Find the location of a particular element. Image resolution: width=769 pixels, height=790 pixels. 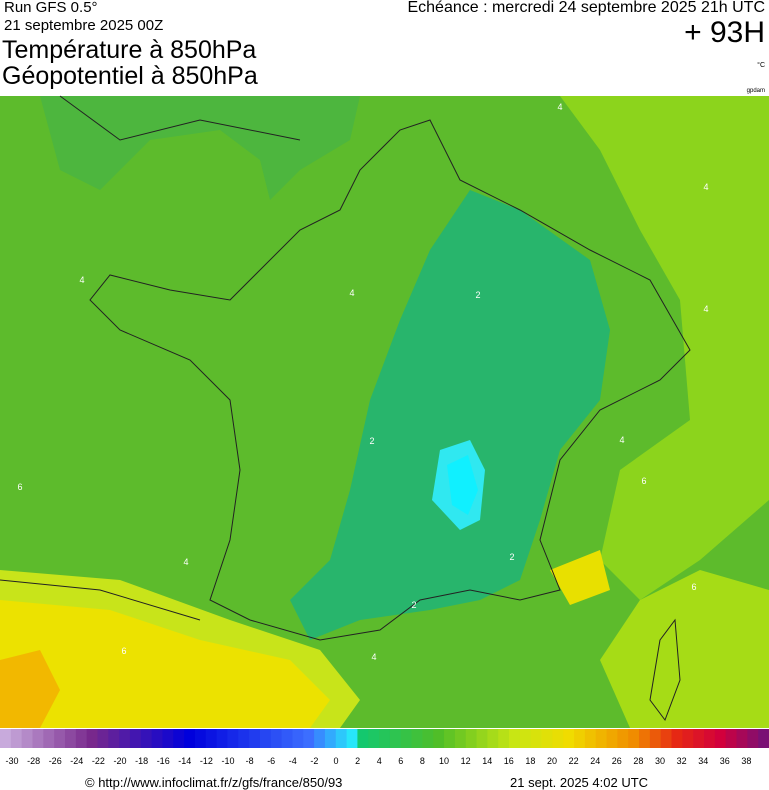

scale-label: 16 is located at coordinates (509, 761).